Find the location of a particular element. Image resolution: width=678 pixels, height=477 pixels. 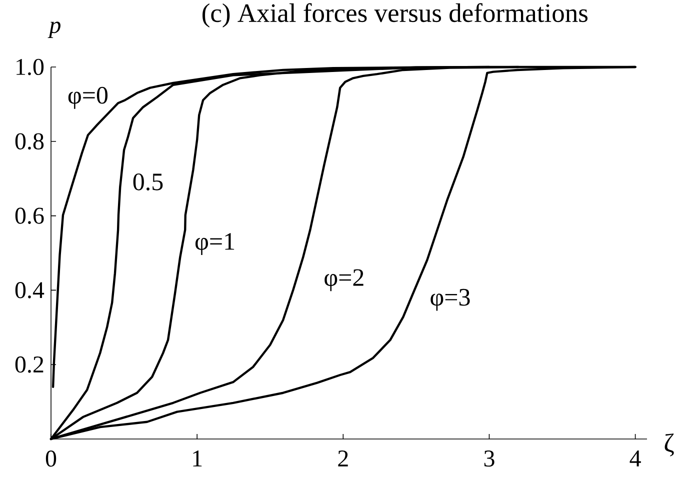

series-label: 0.5 is located at coordinates (148, 181).